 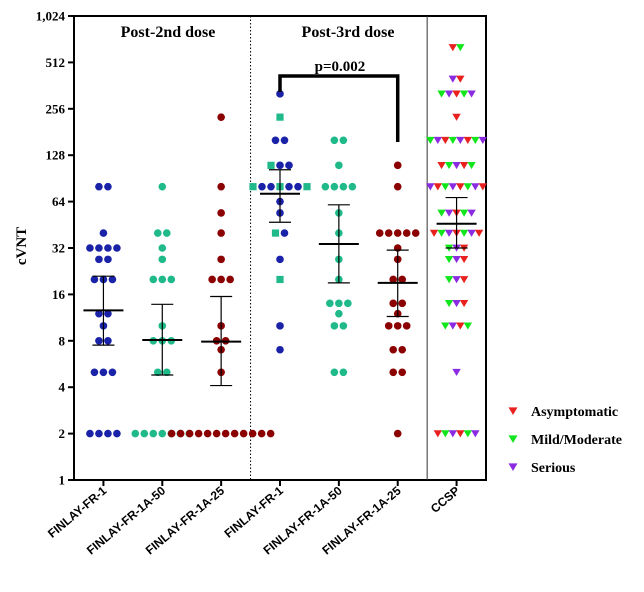 I want to click on significance-bracket, so click(x=339, y=108).